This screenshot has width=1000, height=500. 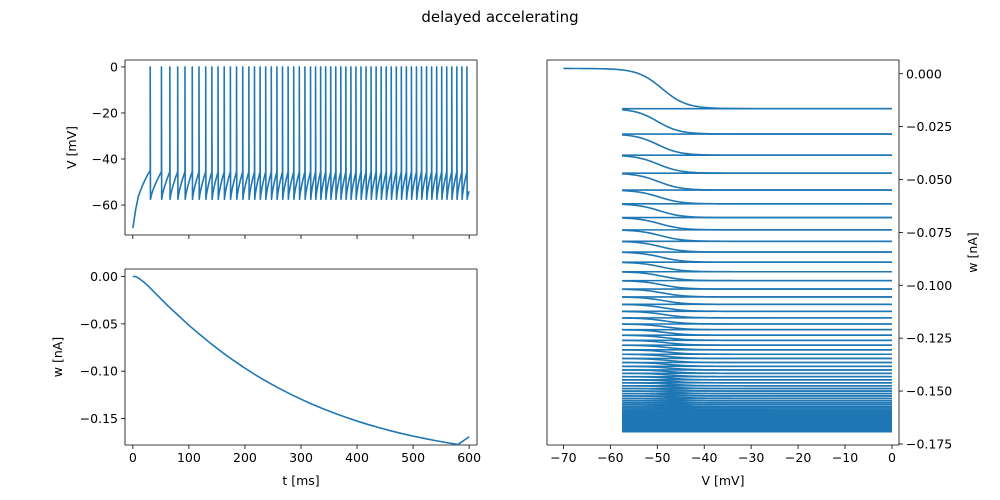 What do you see at coordinates (657, 457) in the screenshot?
I see `x-tick-label: −50` at bounding box center [657, 457].